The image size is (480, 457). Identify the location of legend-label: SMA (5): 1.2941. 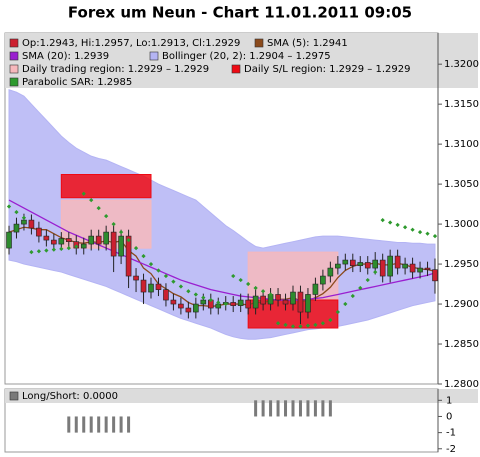
(307, 43).